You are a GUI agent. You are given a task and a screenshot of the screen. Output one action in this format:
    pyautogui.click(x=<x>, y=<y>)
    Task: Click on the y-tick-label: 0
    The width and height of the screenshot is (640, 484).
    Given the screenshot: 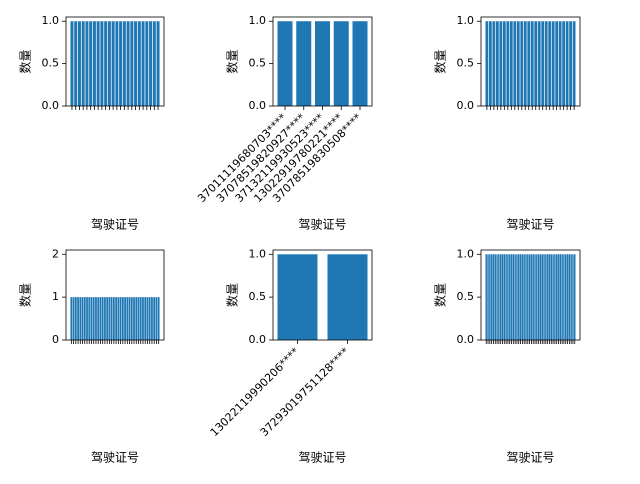 What is the action you would take?
    pyautogui.click(x=55, y=339)
    